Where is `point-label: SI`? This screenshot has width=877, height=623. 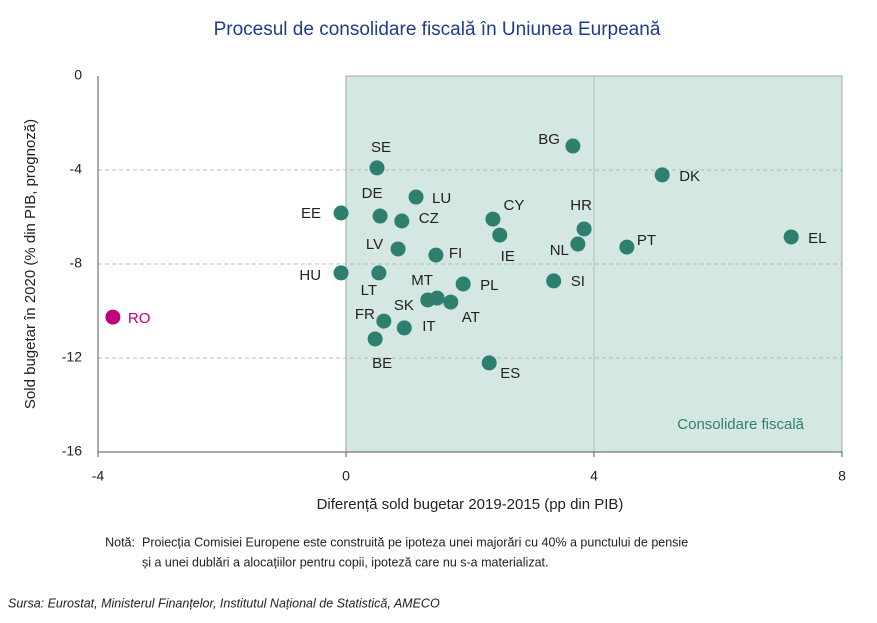 point-label: SI is located at coordinates (578, 281).